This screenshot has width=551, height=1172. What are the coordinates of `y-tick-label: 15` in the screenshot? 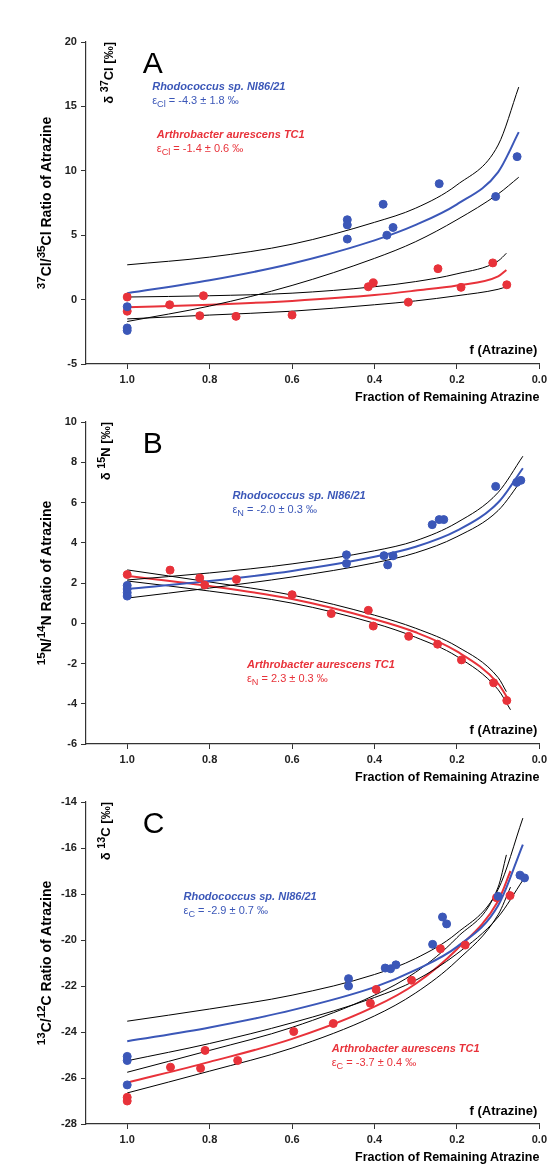 It's located at (70, 105).